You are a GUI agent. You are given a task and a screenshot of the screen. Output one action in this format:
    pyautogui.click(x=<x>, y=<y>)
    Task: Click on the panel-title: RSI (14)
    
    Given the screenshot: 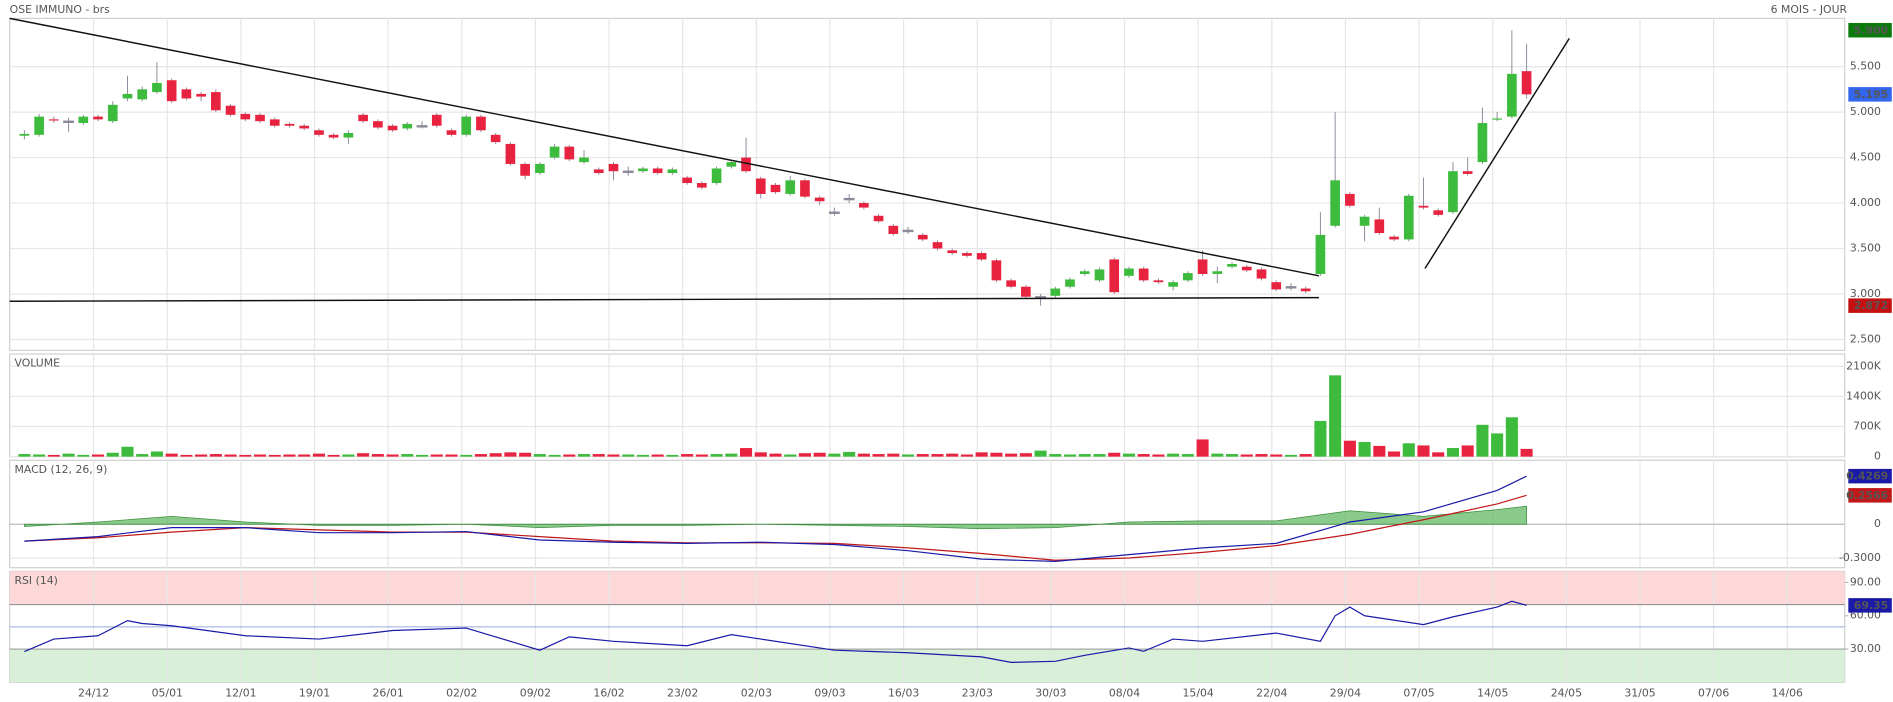 What is the action you would take?
    pyautogui.click(x=35, y=580)
    